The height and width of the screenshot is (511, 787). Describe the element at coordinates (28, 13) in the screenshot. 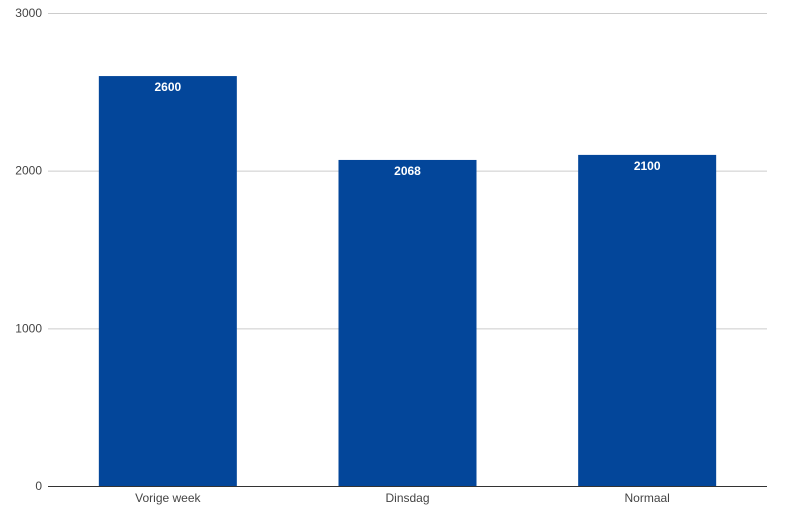

I see `y-tick-label: 3000` at that location.